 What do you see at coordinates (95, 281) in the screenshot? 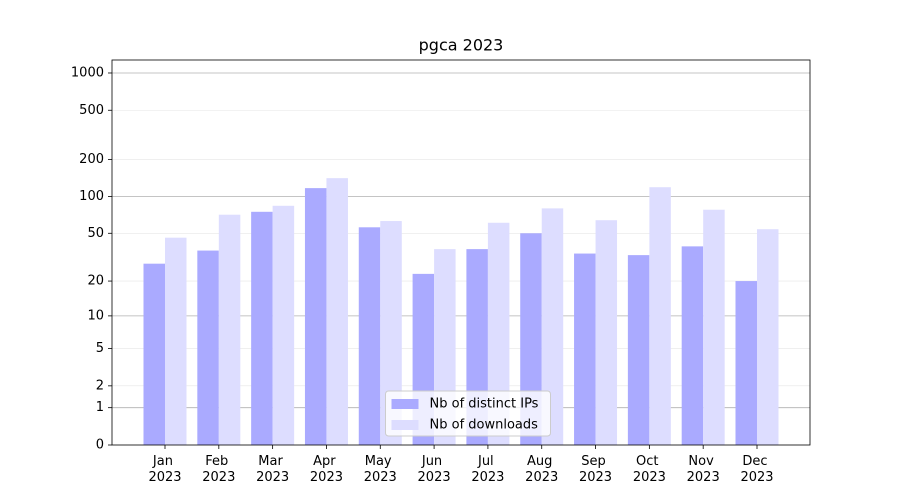
I see `y-tick-label: 20` at bounding box center [95, 281].